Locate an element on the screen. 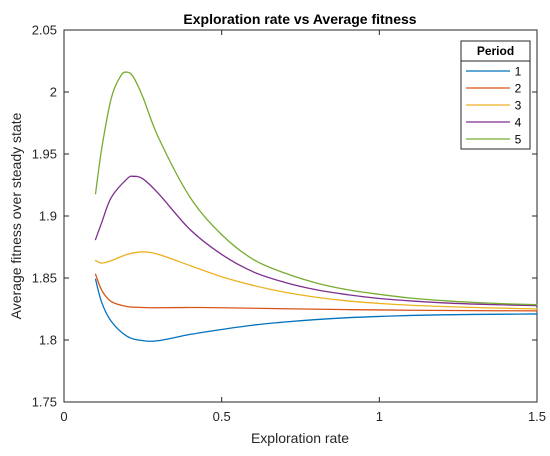 This screenshot has height=456, width=550. y-tick-label: 2.05 is located at coordinates (44, 30).